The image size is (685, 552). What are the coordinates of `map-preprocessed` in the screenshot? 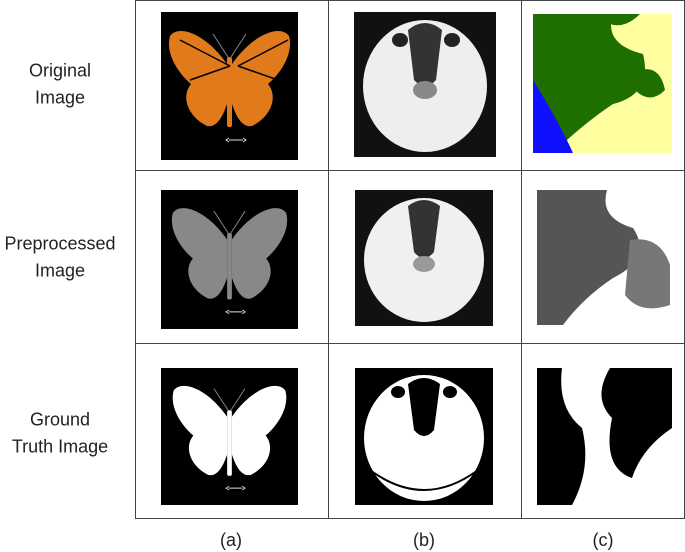 It's located at (604, 257).